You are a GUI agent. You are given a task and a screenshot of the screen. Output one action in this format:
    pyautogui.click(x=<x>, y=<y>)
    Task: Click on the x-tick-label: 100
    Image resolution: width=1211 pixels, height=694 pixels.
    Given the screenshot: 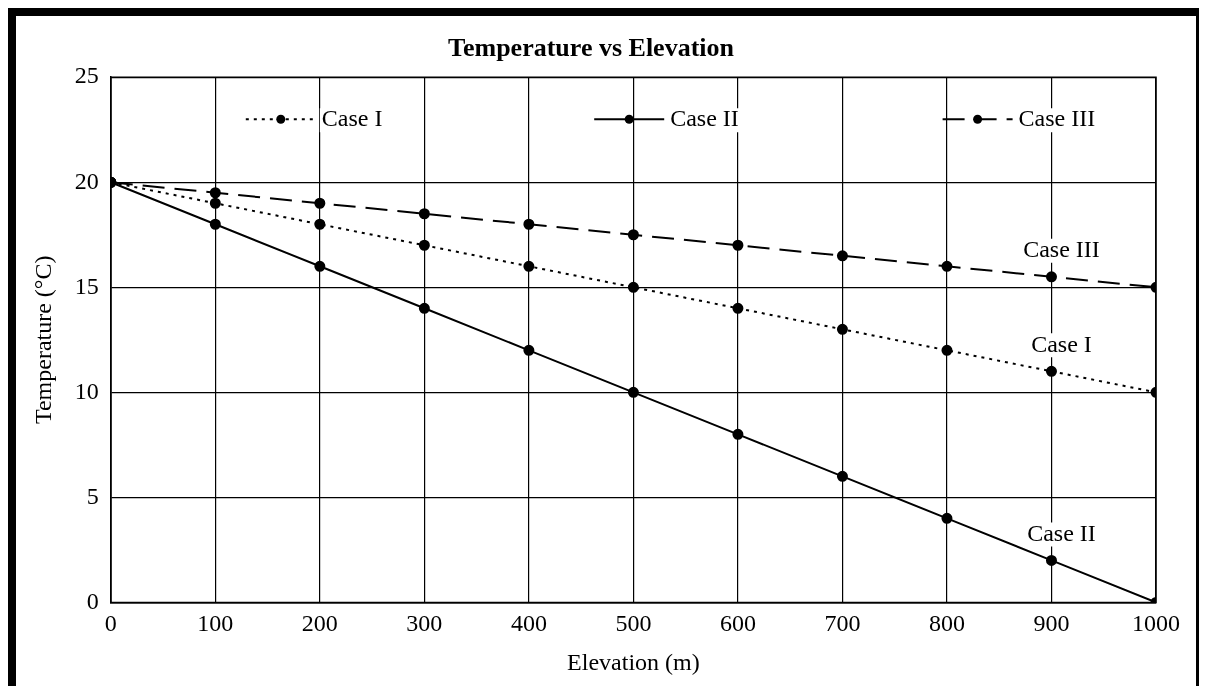 What is the action you would take?
    pyautogui.click(x=215, y=623)
    